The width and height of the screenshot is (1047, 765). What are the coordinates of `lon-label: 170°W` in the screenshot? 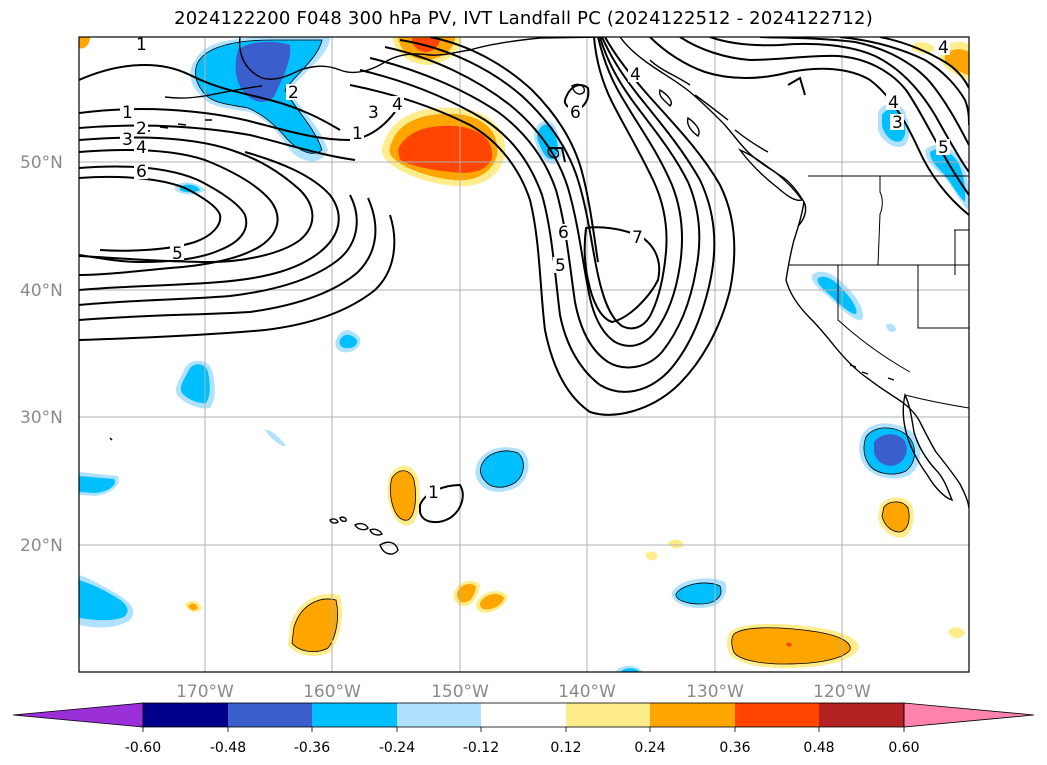 It's located at (205, 692).